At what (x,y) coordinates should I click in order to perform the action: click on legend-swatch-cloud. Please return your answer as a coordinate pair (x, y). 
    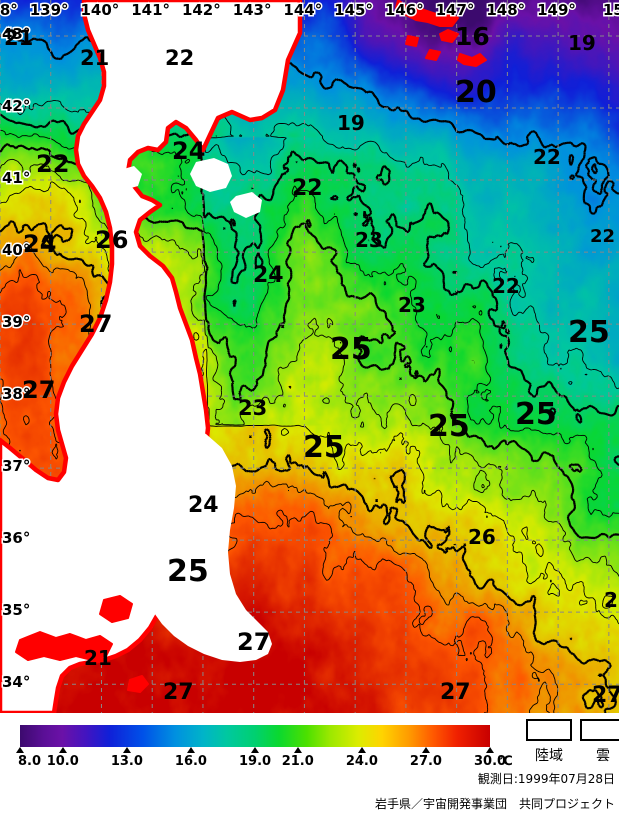
    Looking at the image, I should click on (599, 730).